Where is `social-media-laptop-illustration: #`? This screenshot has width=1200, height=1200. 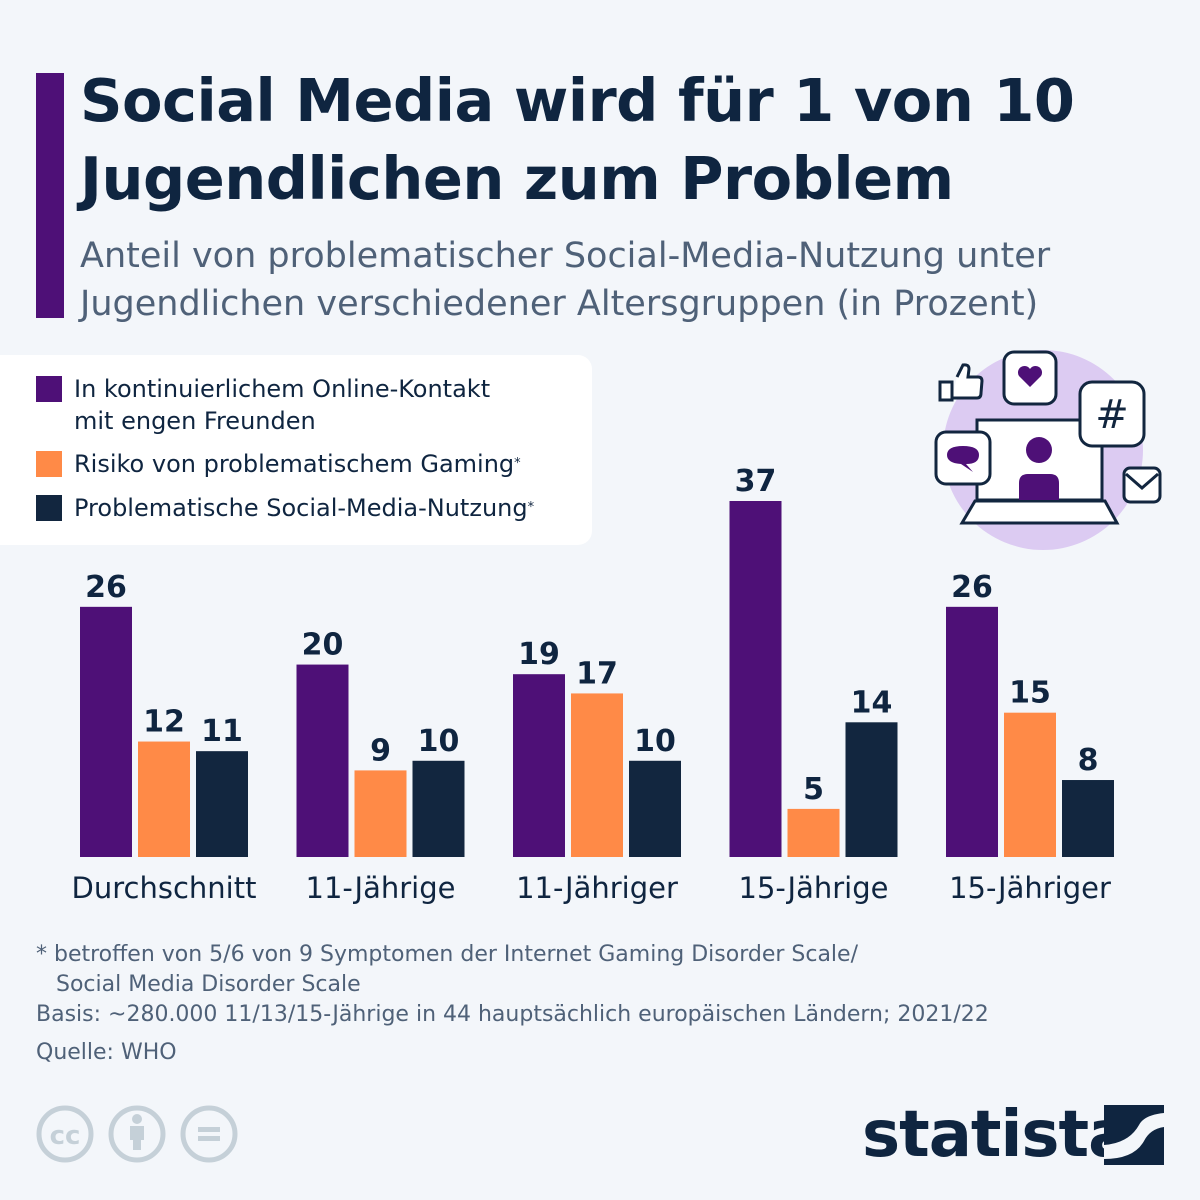 social-media-laptop-illustration: # is located at coordinates (1048, 450).